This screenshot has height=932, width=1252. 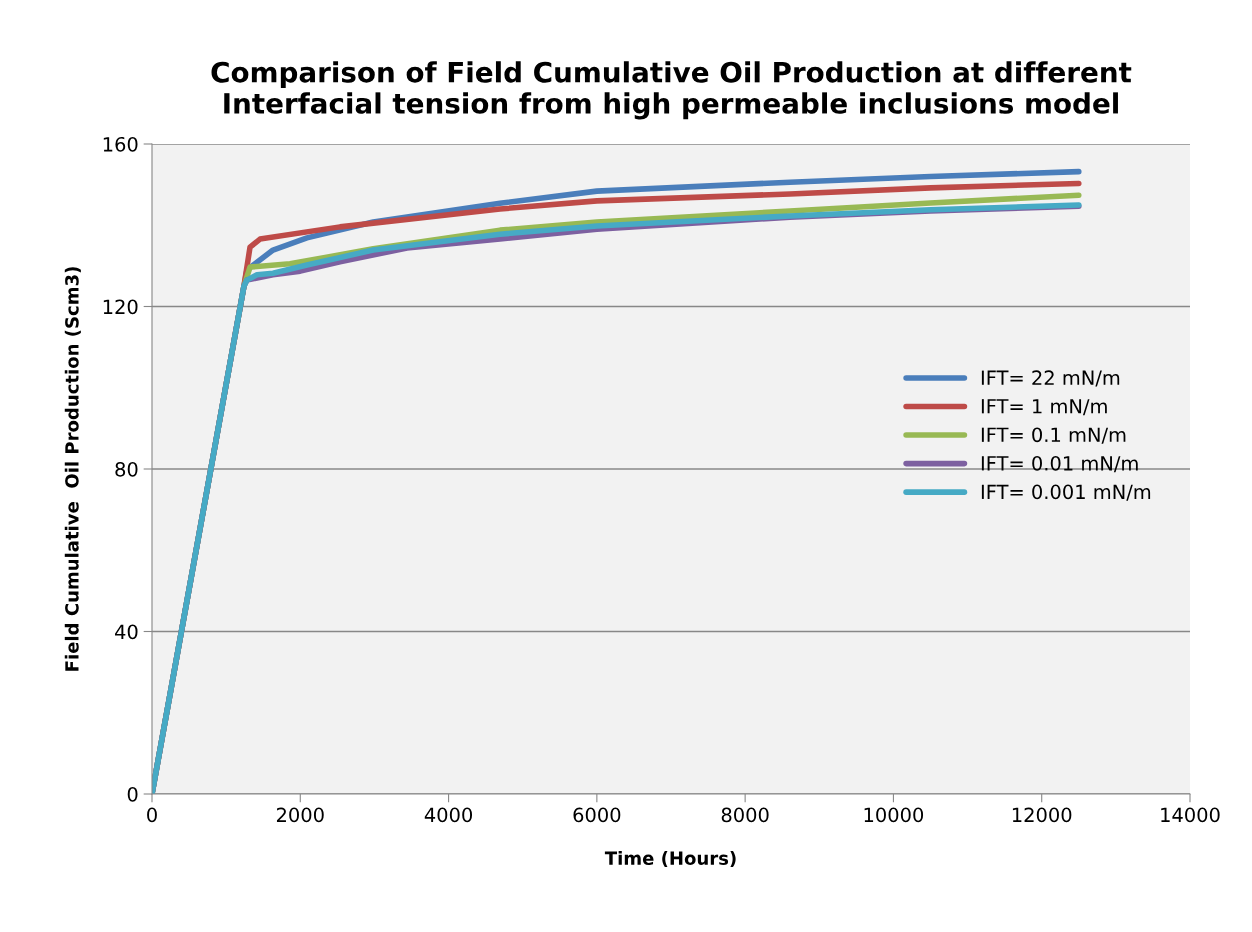 What do you see at coordinates (126, 632) in the screenshot?
I see `y-tick-label: 40` at bounding box center [126, 632].